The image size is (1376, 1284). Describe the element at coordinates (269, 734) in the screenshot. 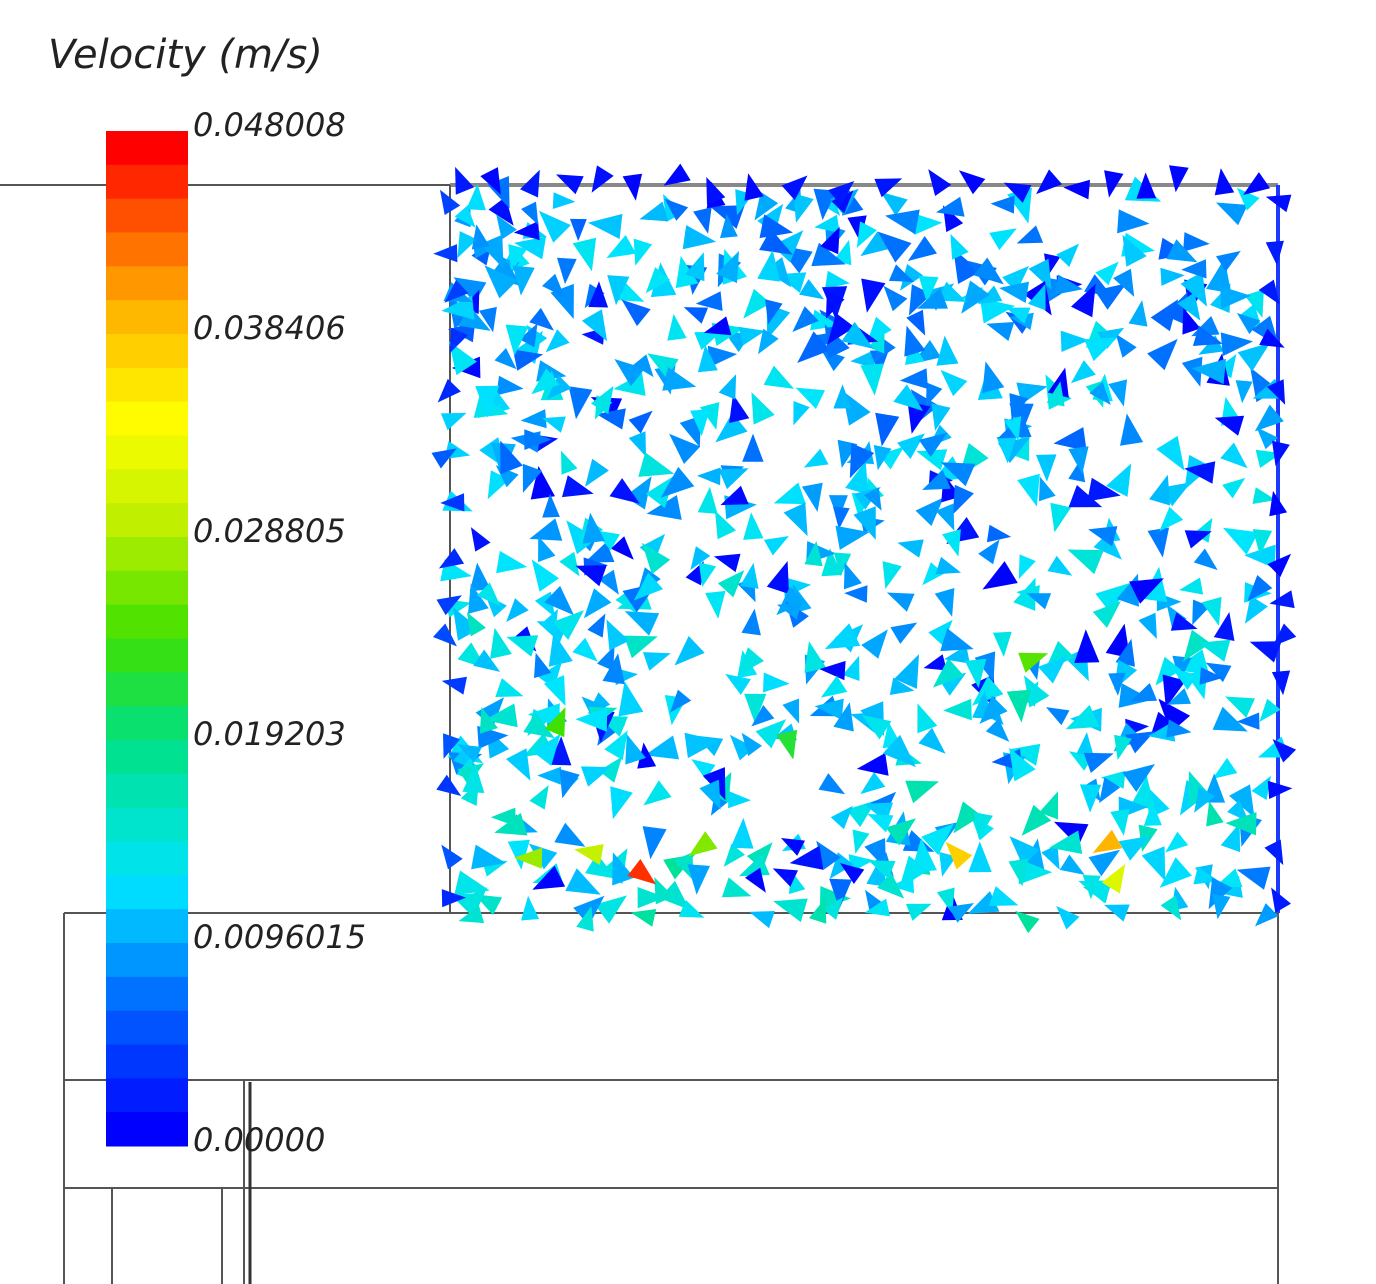

I see `colorbar-tick-label: 0.019203` at that location.